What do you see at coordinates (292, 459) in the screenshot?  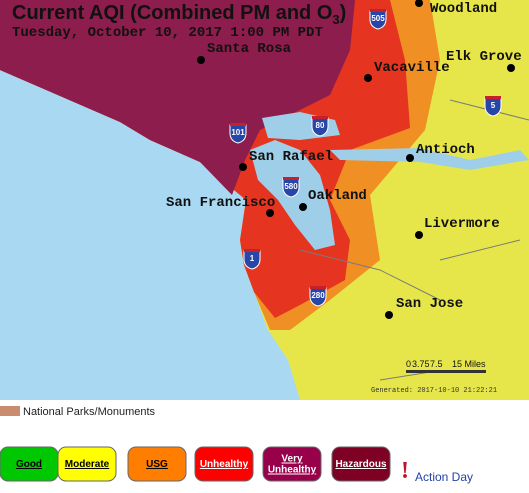 I see `aqi-button-label: Very` at bounding box center [292, 459].